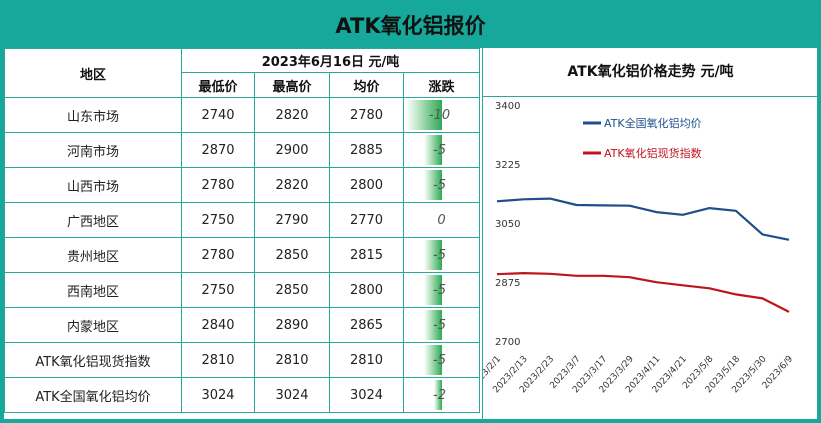  What do you see at coordinates (93, 220) in the screenshot?
I see `region-cell: 广西地区` at bounding box center [93, 220].